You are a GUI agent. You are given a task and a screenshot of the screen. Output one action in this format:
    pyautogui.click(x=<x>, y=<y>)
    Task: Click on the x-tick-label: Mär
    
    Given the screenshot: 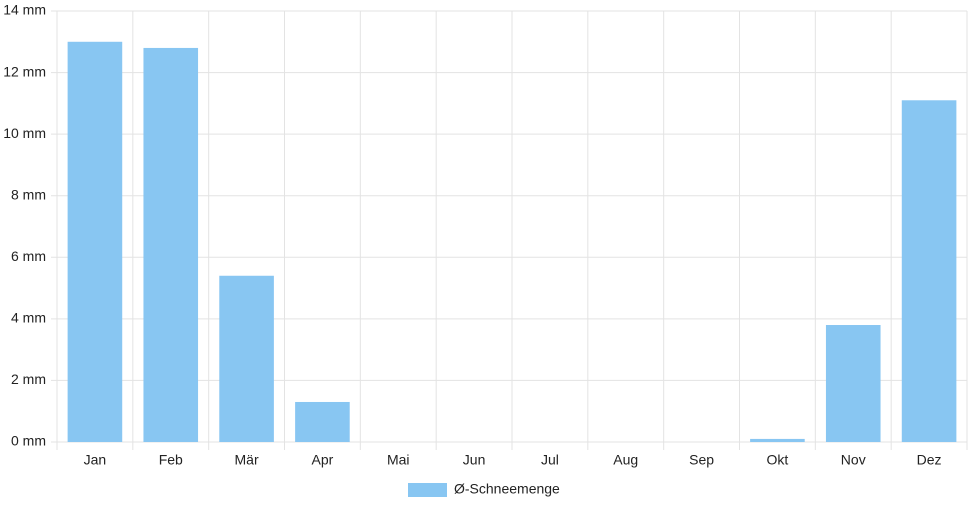 What is the action you would take?
    pyautogui.click(x=247, y=460)
    